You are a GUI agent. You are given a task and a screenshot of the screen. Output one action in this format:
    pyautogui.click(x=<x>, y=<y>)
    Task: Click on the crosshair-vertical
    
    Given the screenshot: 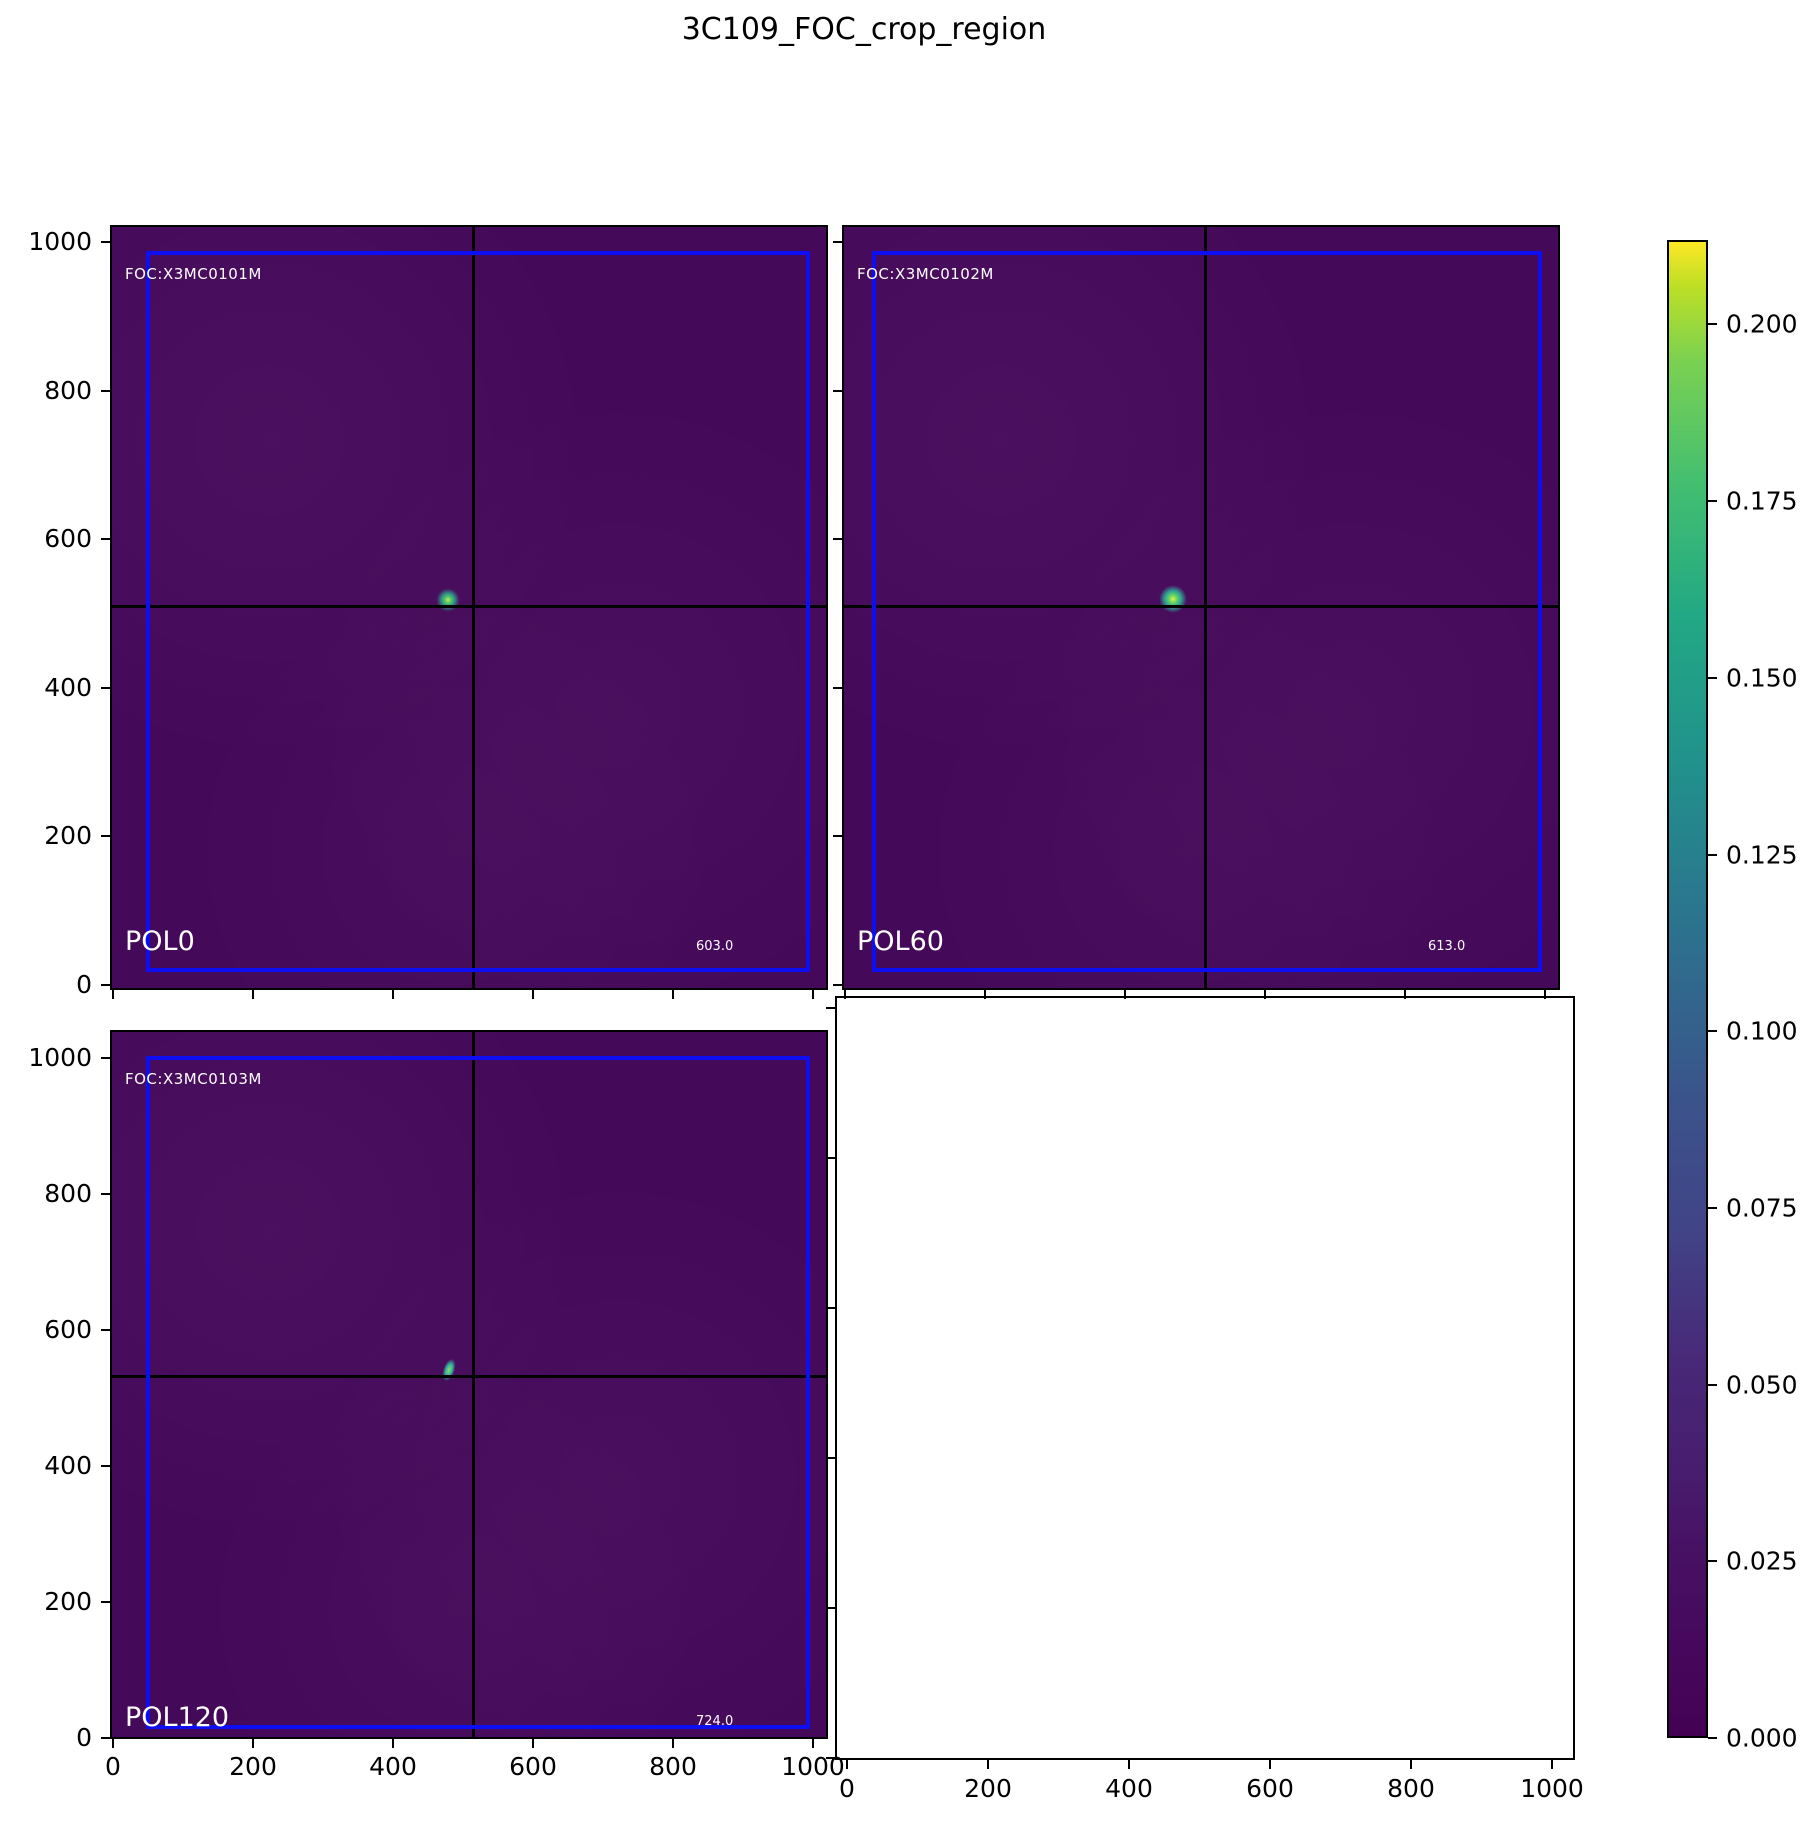 What is the action you would take?
    pyautogui.click(x=473, y=1384)
    